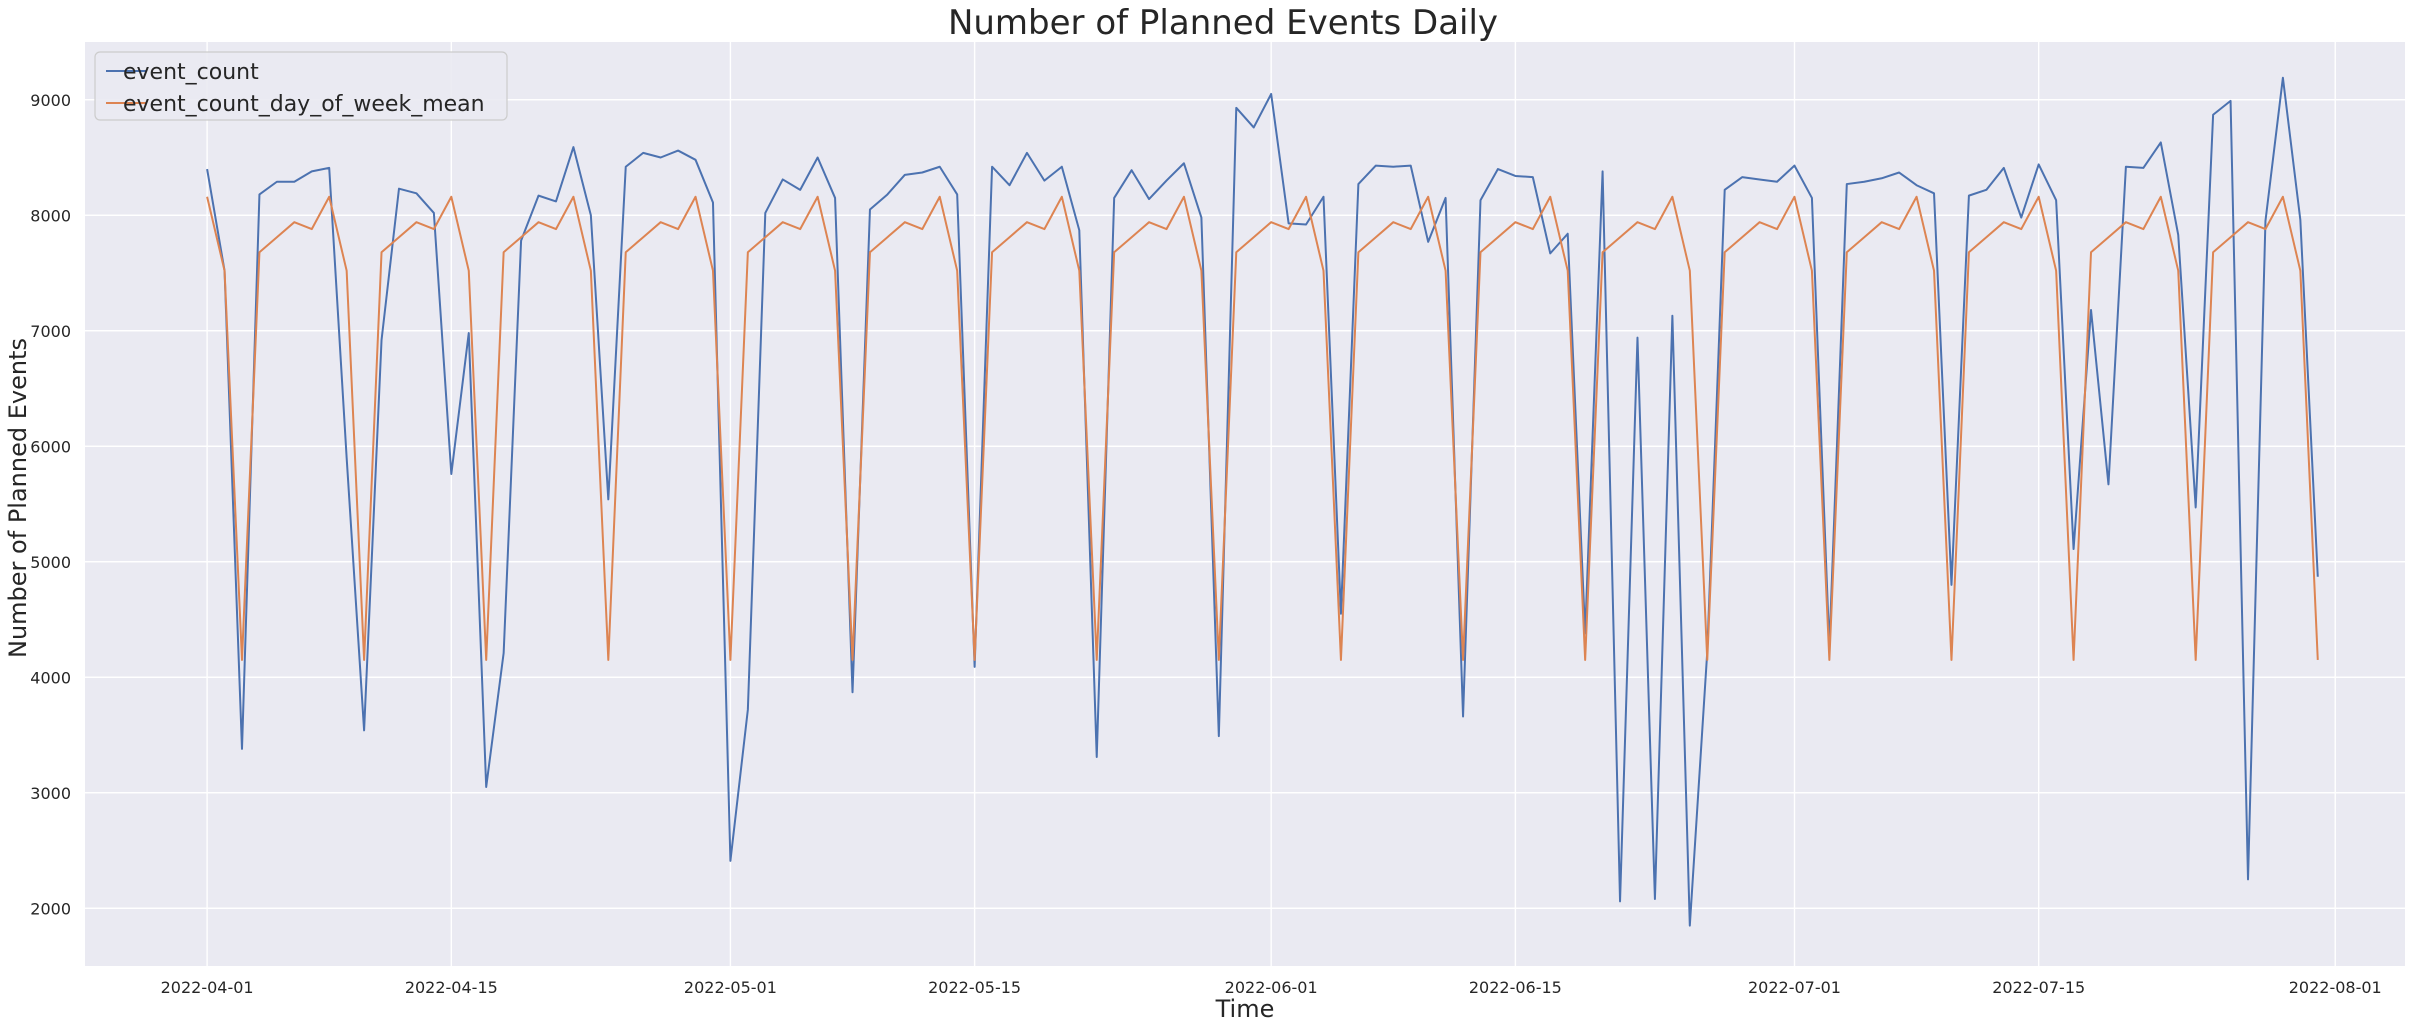  I want to click on x-tick-label: 2022-06-15, so click(1515, 987).